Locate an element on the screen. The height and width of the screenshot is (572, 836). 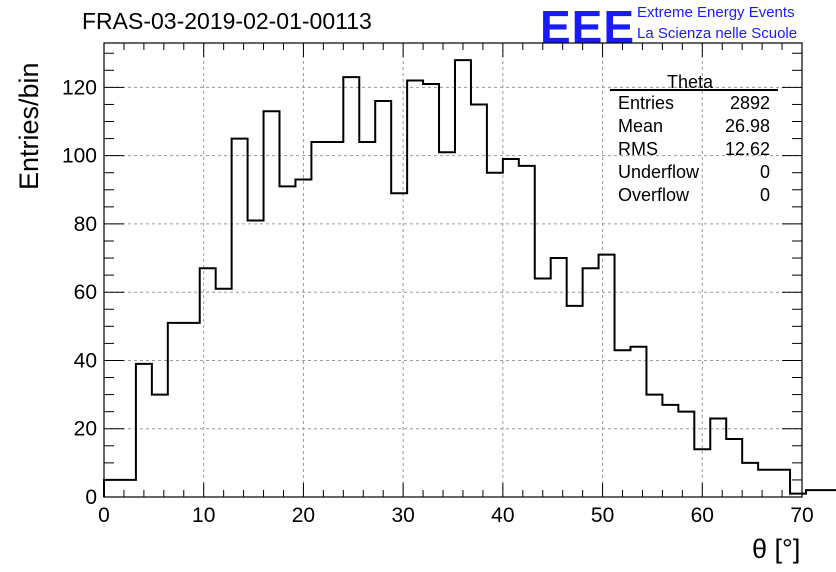
y-tick-label: 0 is located at coordinates (91, 497).